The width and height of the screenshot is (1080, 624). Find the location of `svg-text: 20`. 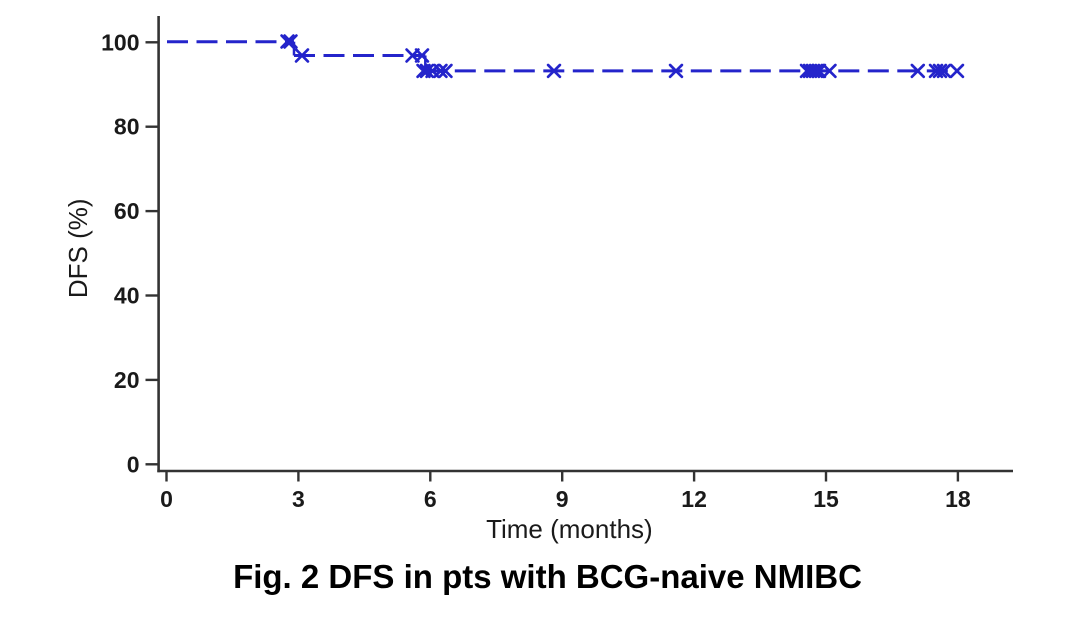

svg-text: 20 is located at coordinates (127, 380).